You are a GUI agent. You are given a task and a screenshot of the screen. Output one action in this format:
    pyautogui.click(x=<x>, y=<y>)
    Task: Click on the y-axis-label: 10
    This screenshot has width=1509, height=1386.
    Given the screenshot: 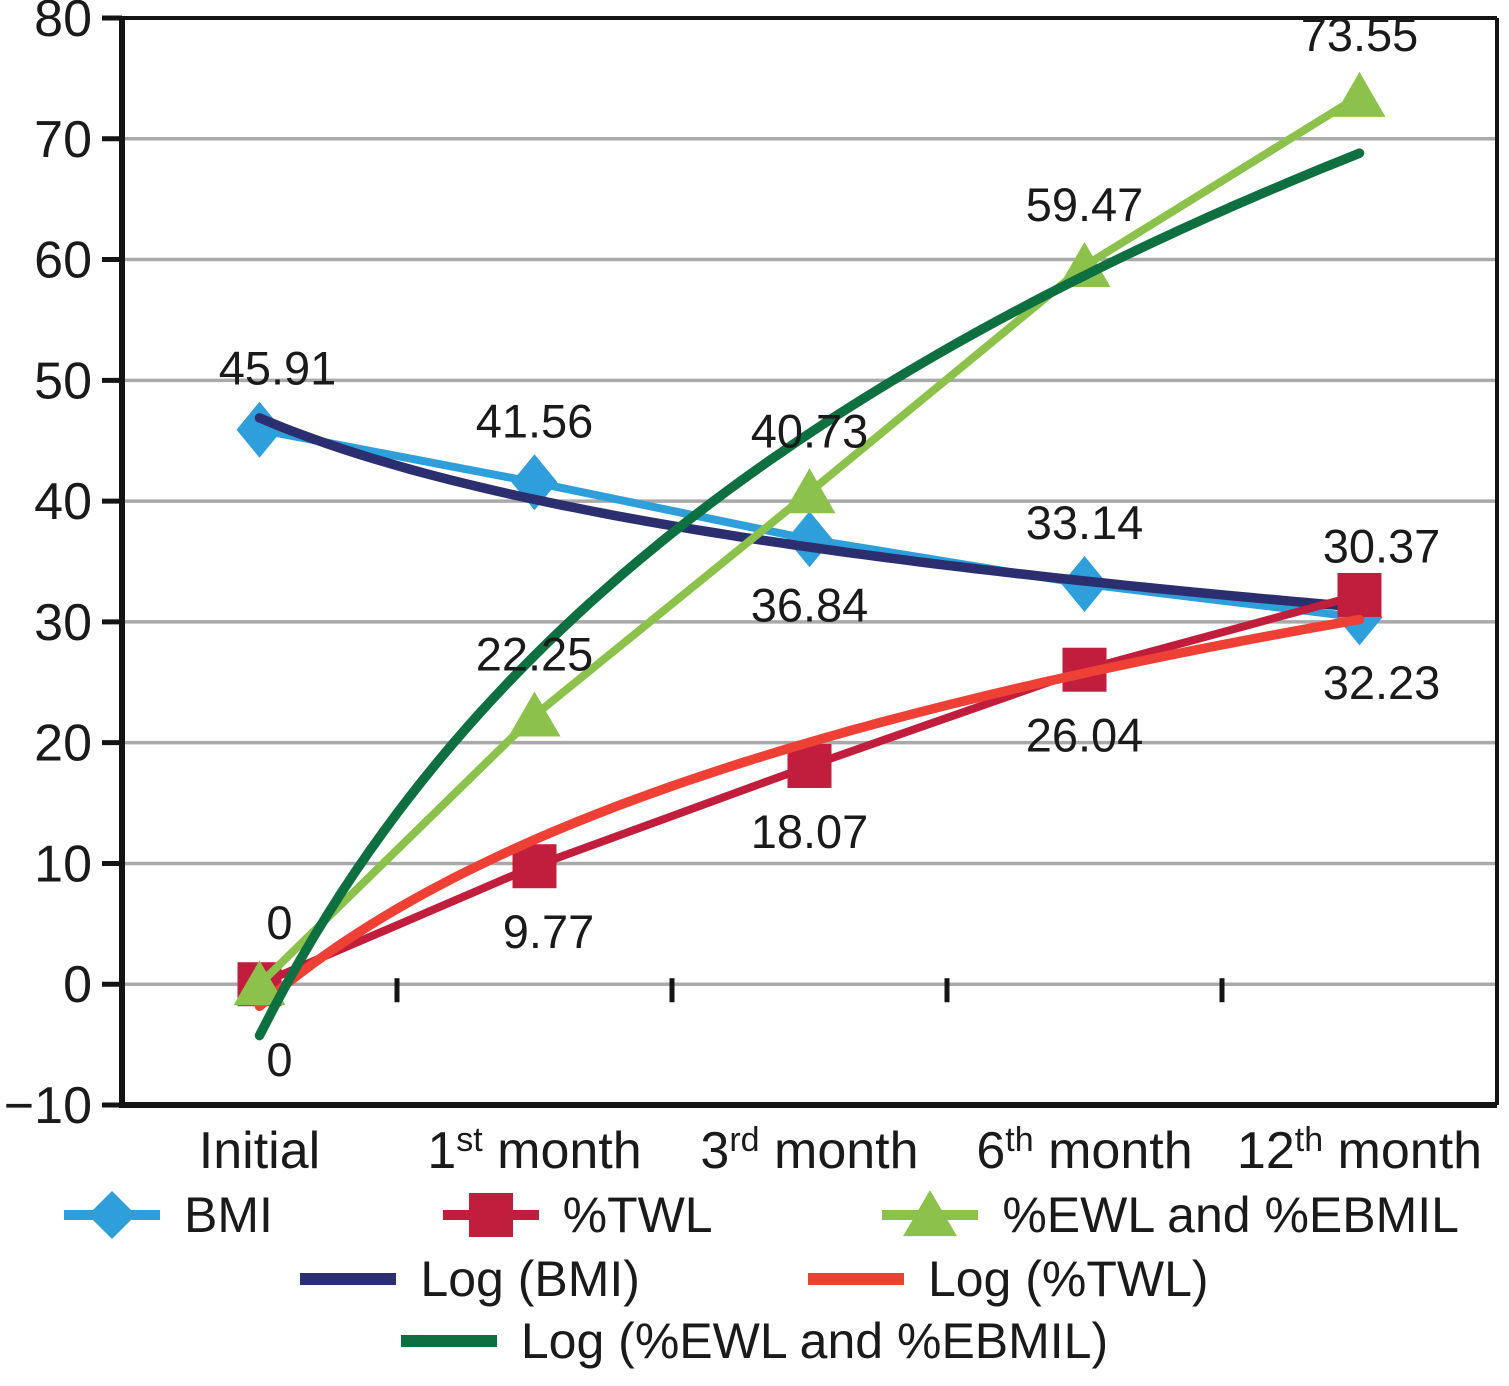 What is the action you would take?
    pyautogui.click(x=63, y=864)
    